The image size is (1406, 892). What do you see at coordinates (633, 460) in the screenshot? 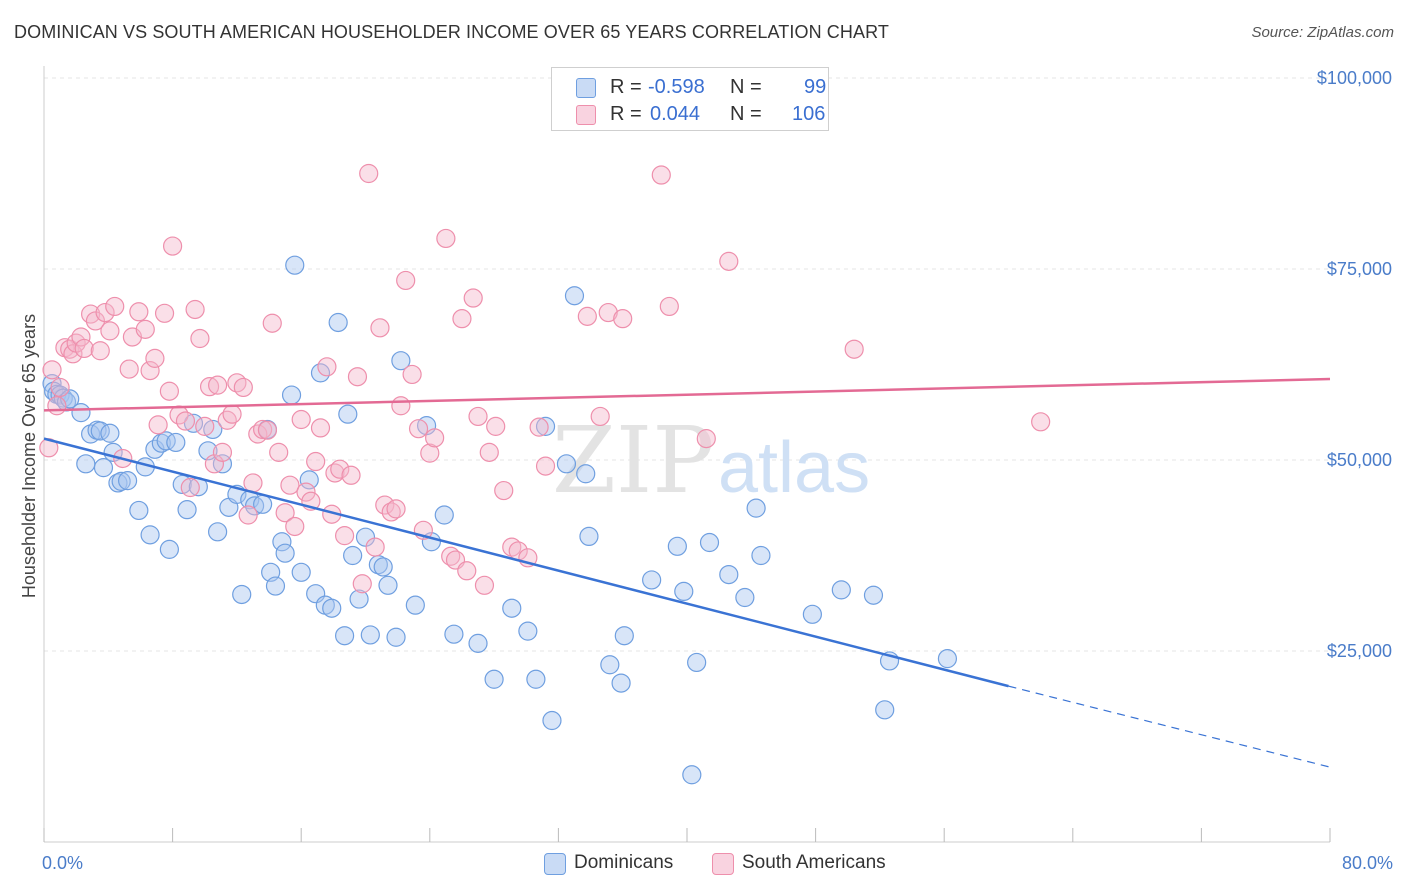
I see `watermark-zip: ZIP` at bounding box center [633, 460].